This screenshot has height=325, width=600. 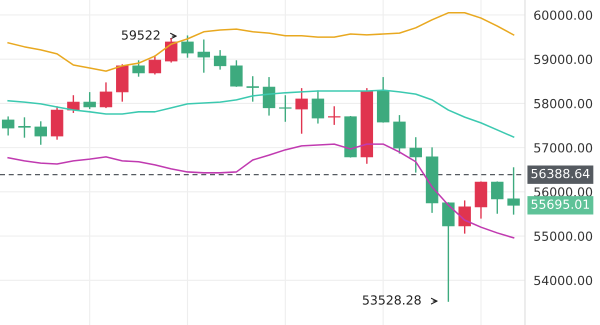 What do you see at coordinates (563, 148) in the screenshot?
I see `y-tick-label: 57000.00` at bounding box center [563, 148].